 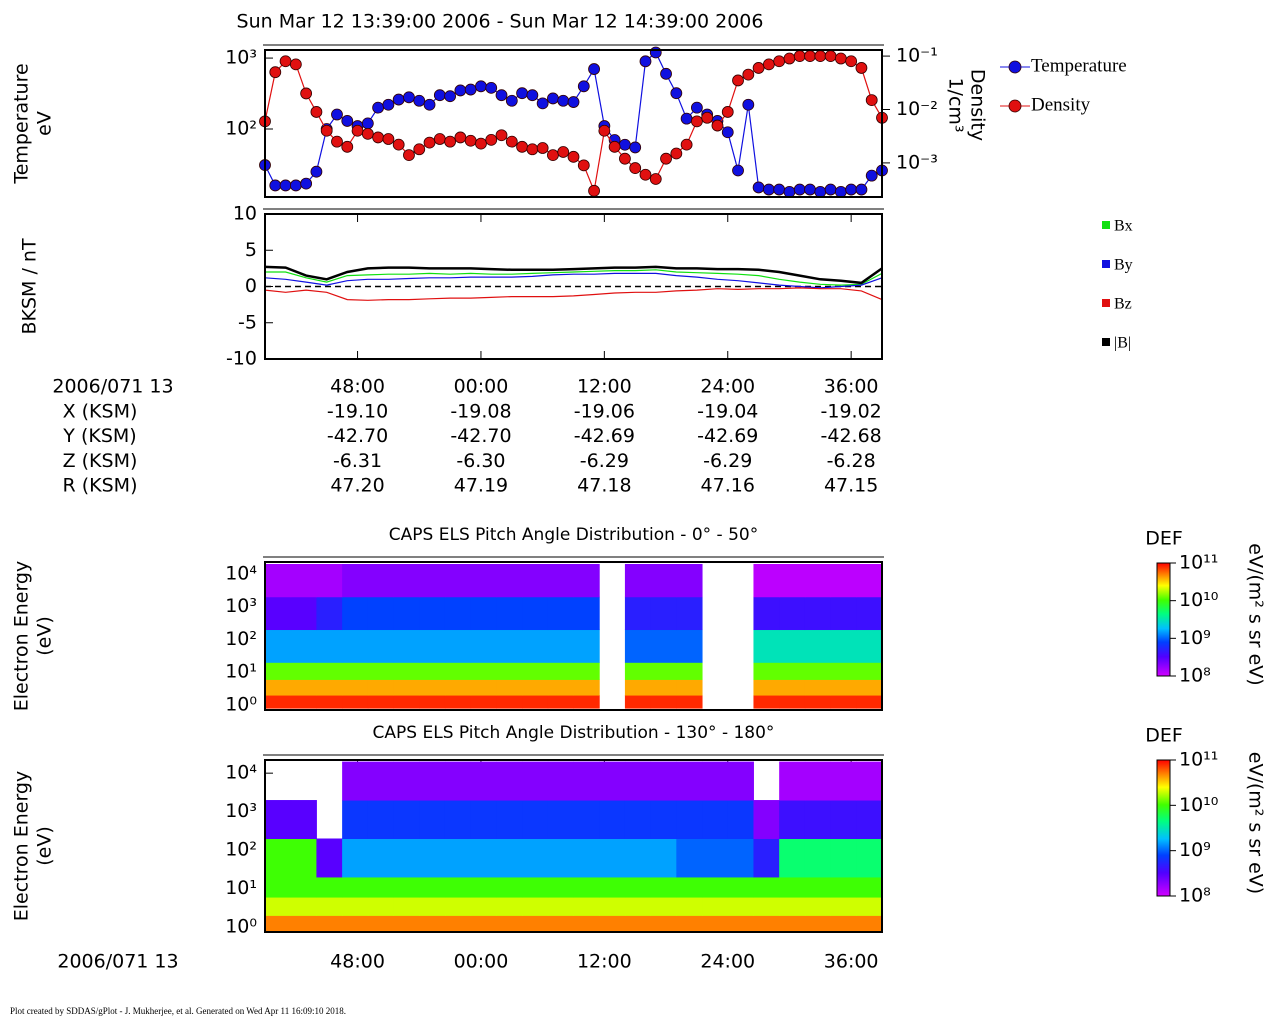 What do you see at coordinates (727, 412) in the screenshot?
I see `ephemeris-value: -19.04` at bounding box center [727, 412].